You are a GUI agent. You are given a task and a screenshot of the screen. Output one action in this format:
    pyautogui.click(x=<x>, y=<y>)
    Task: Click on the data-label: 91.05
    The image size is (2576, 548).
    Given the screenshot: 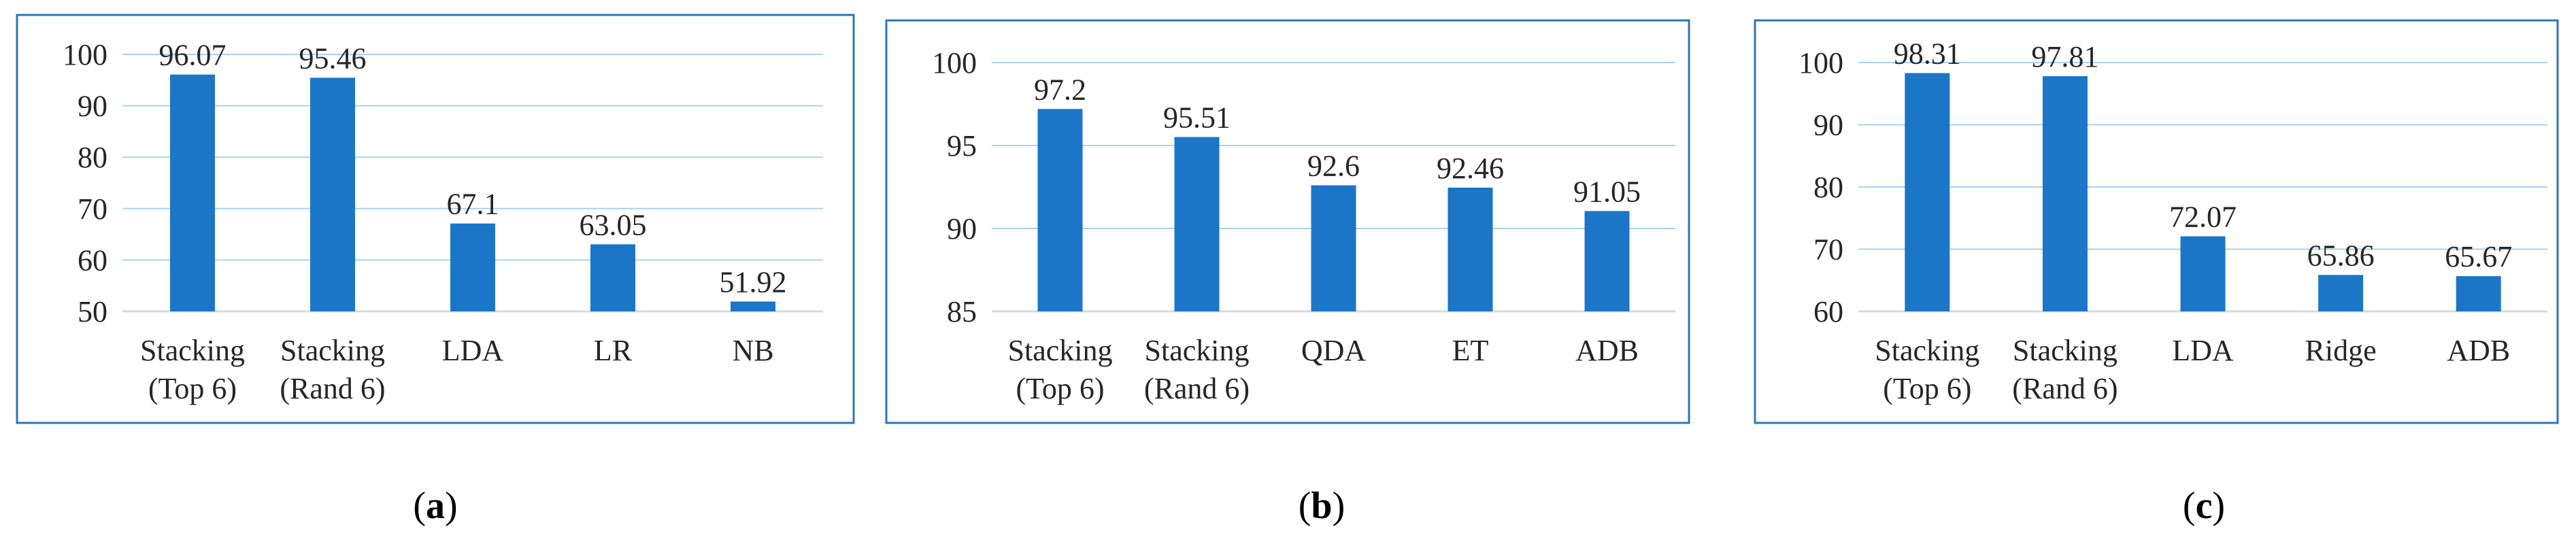 What is the action you would take?
    pyautogui.click(x=1607, y=192)
    